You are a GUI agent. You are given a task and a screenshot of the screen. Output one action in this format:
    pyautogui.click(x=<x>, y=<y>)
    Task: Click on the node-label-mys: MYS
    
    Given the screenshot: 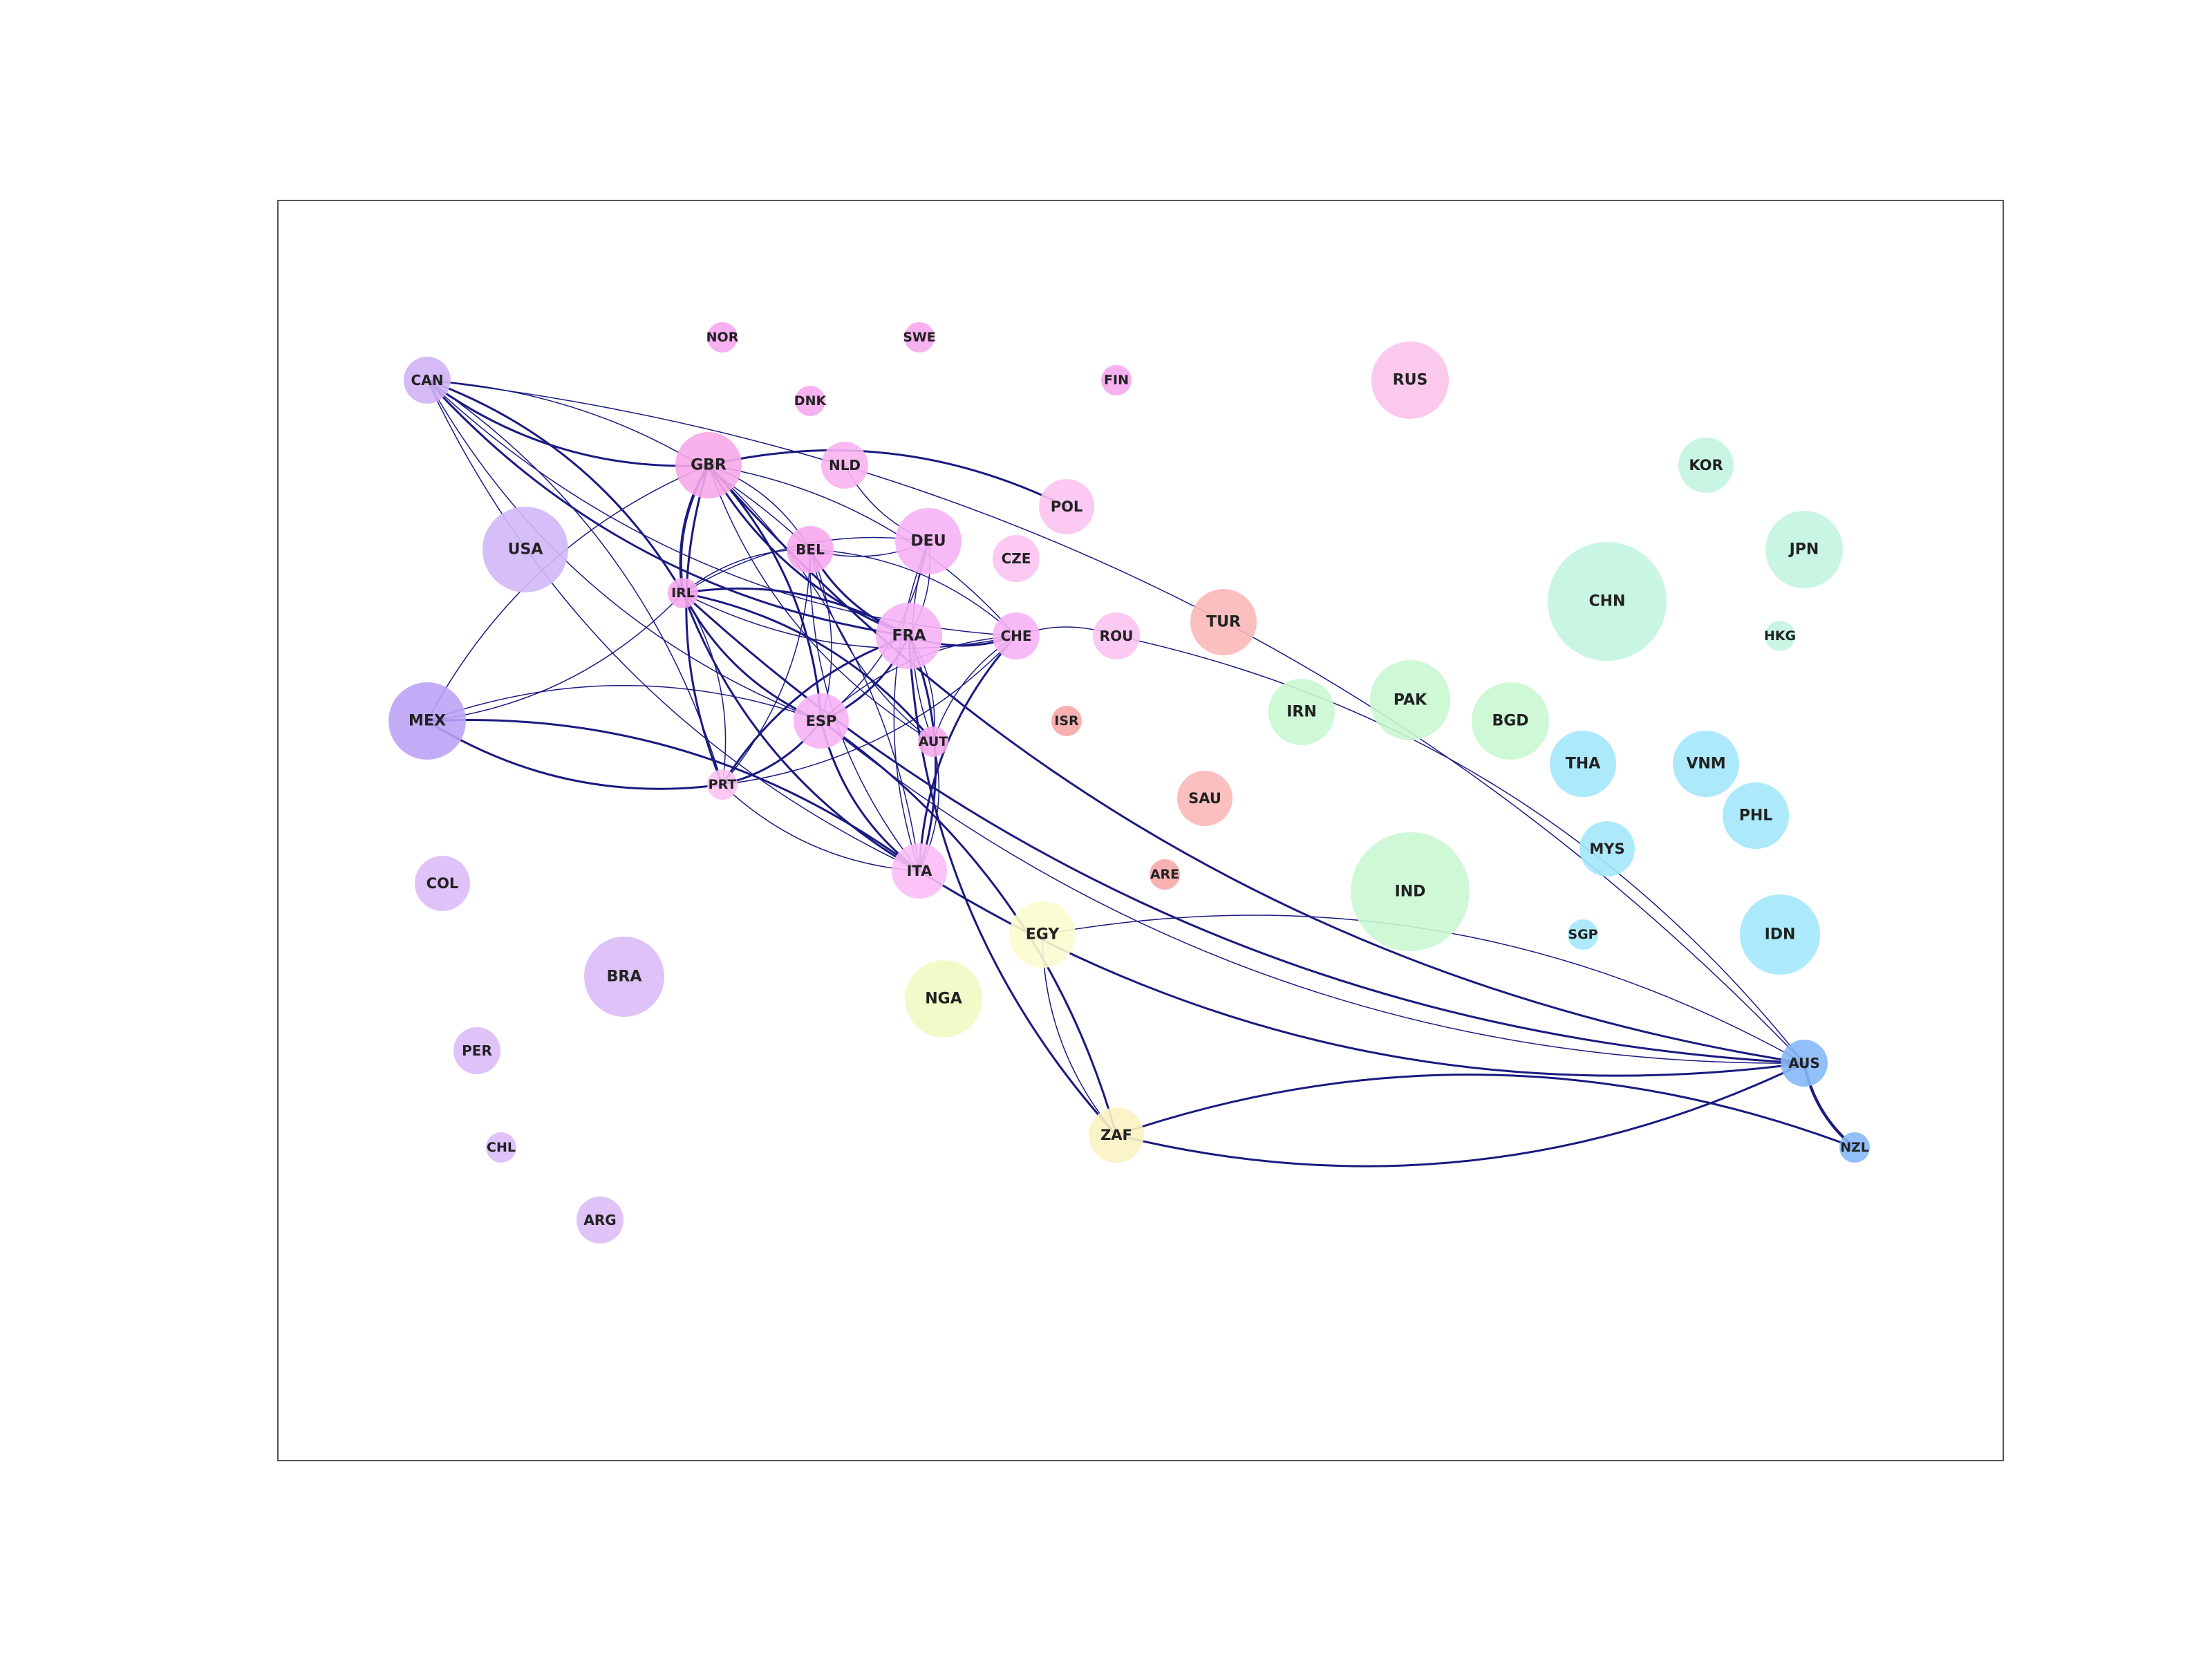 What is the action you would take?
    pyautogui.click(x=1606, y=849)
    